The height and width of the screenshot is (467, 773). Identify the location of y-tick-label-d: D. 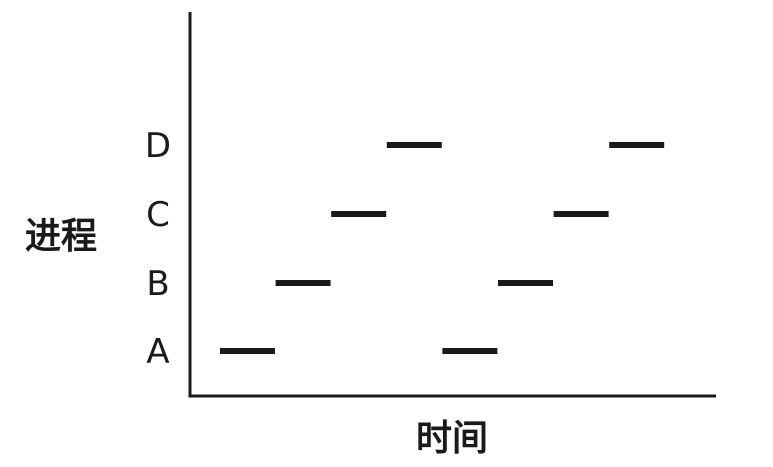
(158, 146).